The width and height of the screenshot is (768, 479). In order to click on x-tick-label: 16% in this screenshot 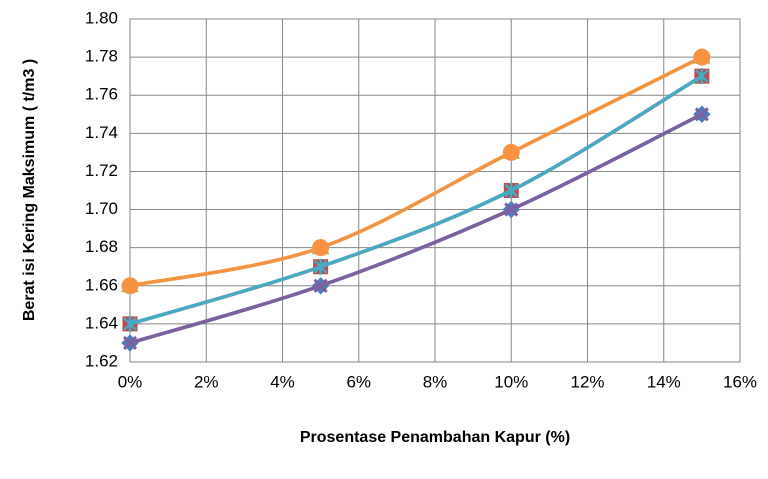, I will do `click(740, 381)`.